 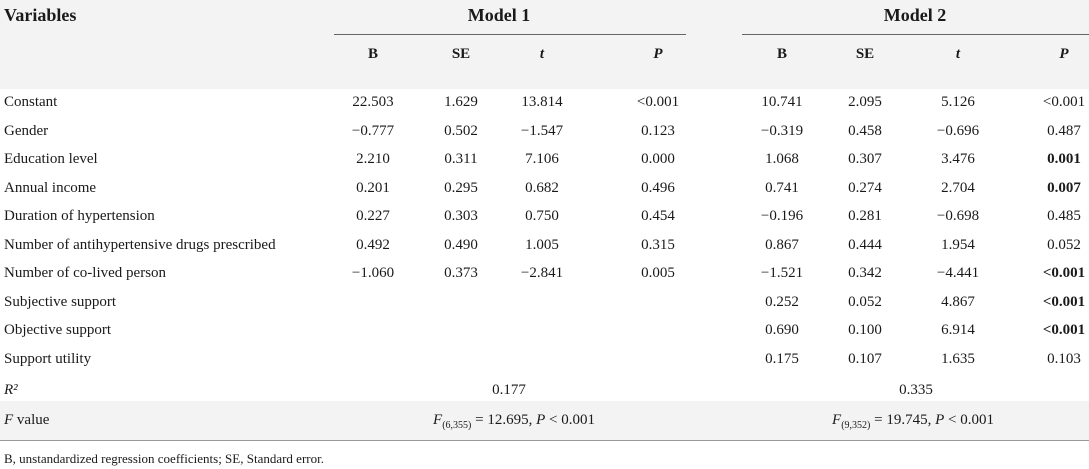 I want to click on m1-t-cell: 0.682, so click(x=542, y=188).